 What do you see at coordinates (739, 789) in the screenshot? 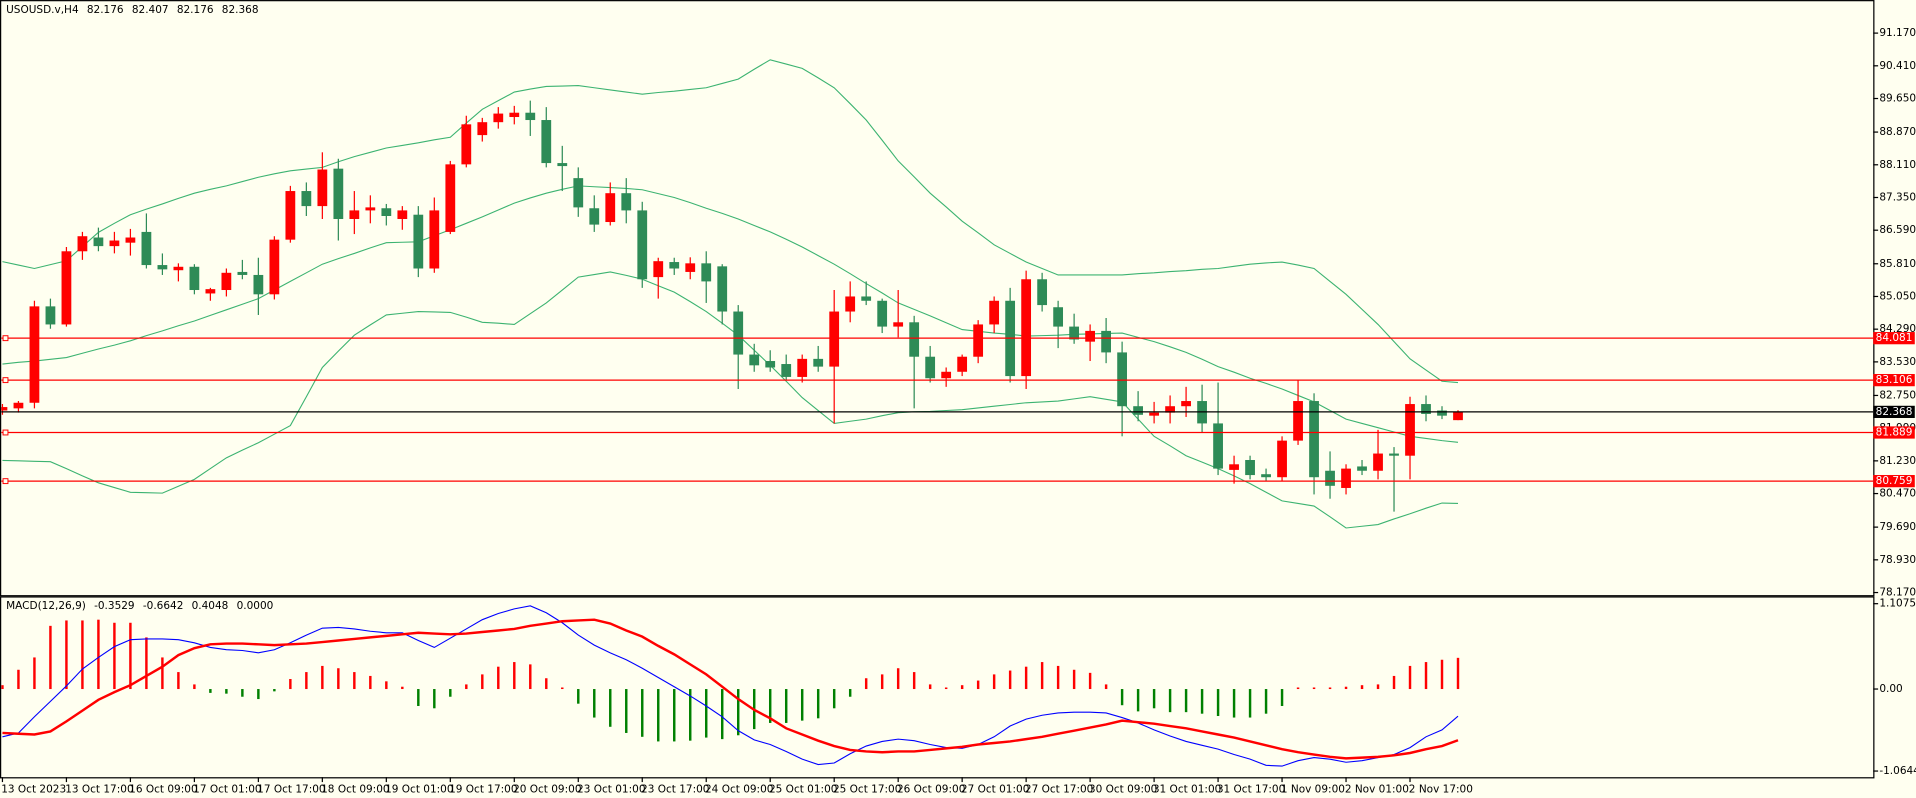
I see `x-tick-label: 24 Oct 09:00` at bounding box center [739, 789].